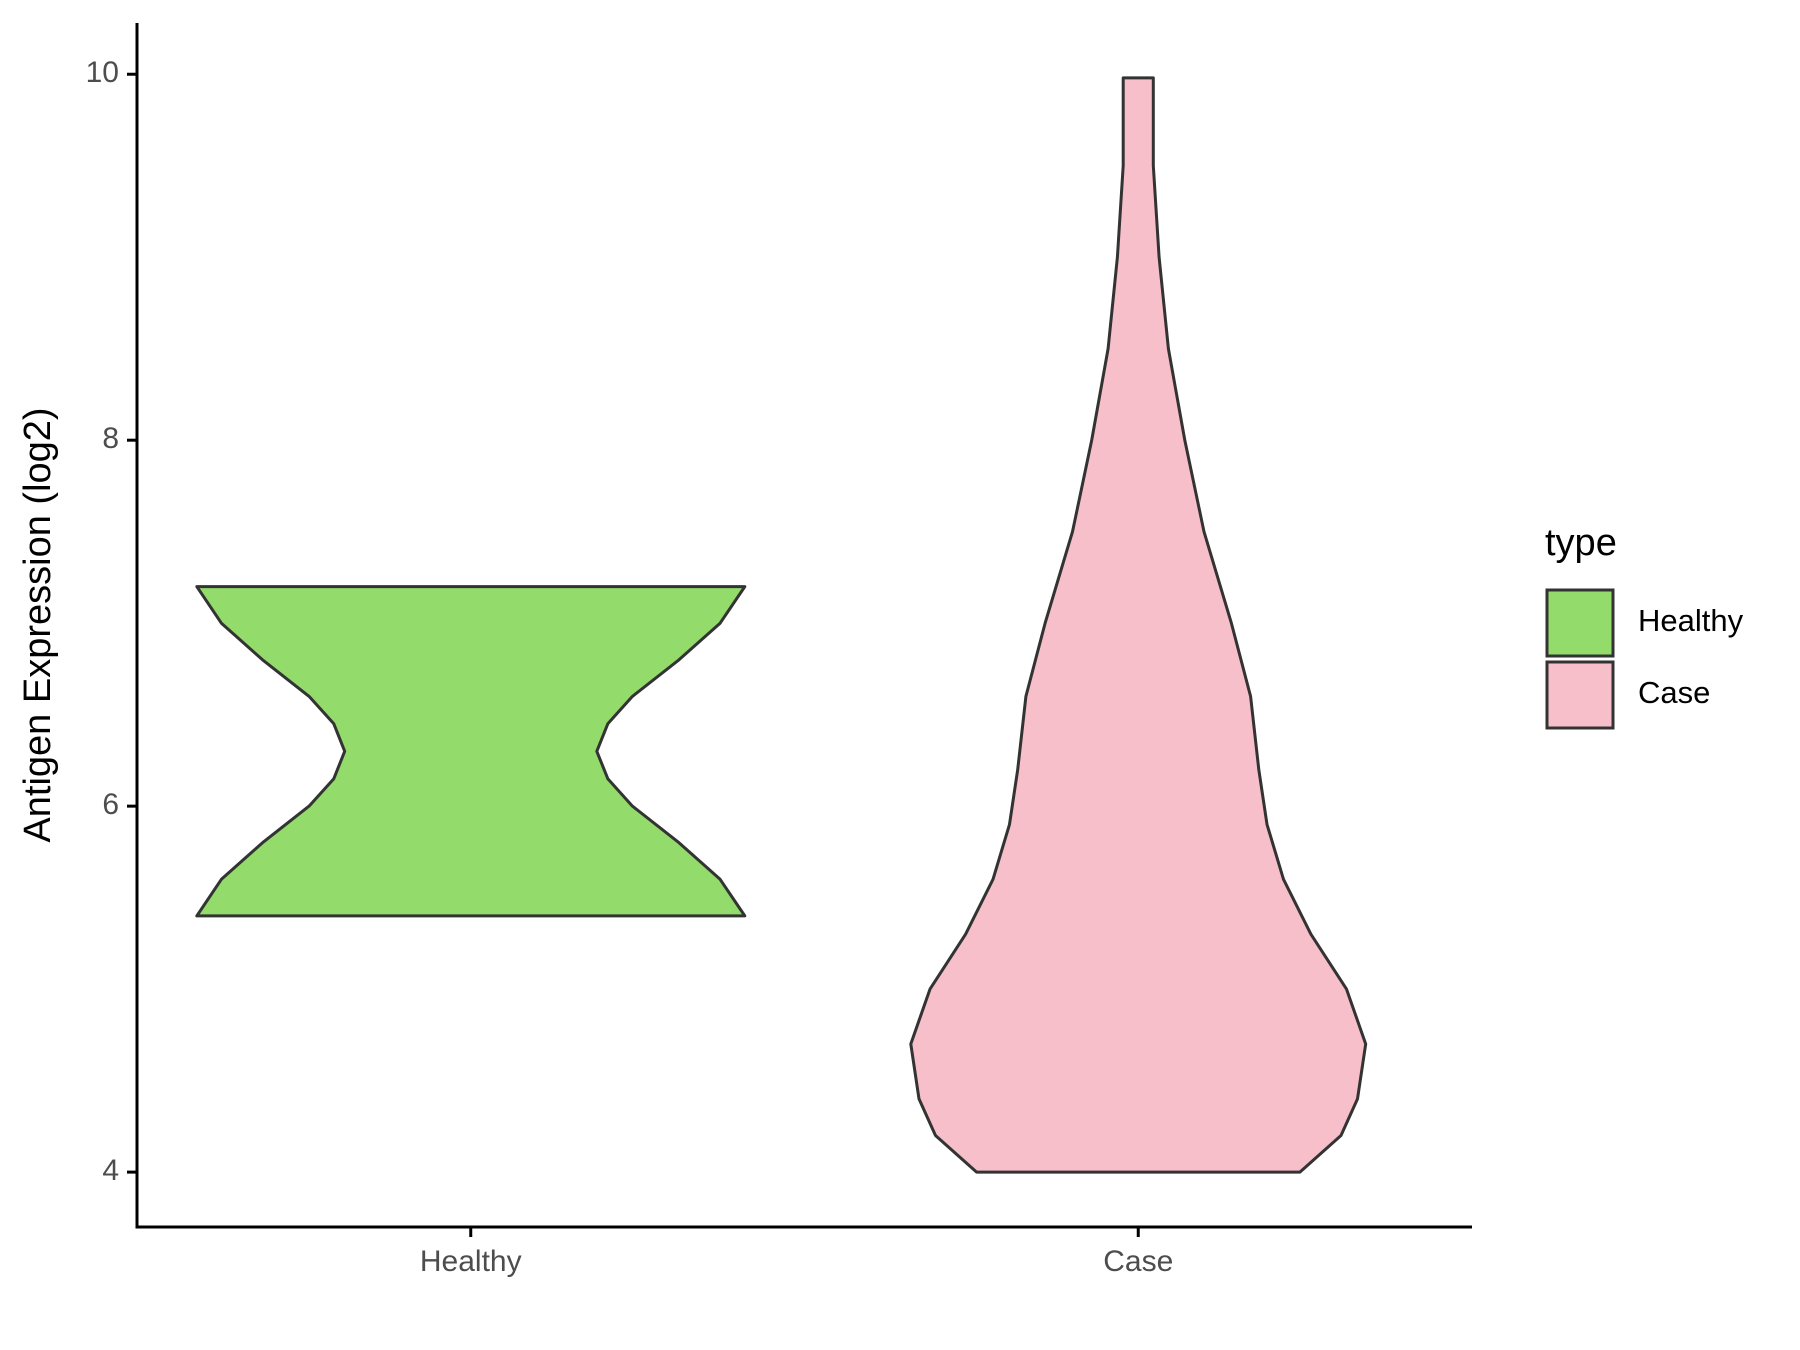 This screenshot has height=1350, width=1800. Describe the element at coordinates (471, 1261) in the screenshot. I see `x-tick-label: Healthy` at that location.